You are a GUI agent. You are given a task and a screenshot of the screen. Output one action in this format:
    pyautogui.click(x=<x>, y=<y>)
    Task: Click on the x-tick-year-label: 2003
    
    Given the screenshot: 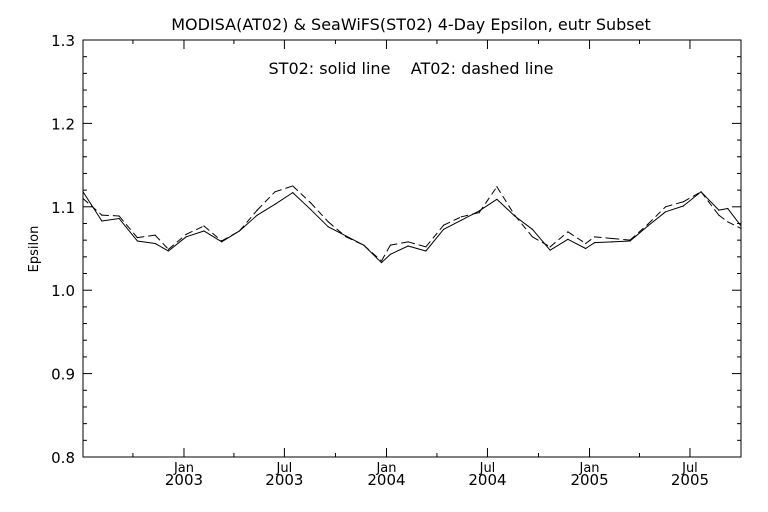 What is the action you would take?
    pyautogui.click(x=284, y=480)
    